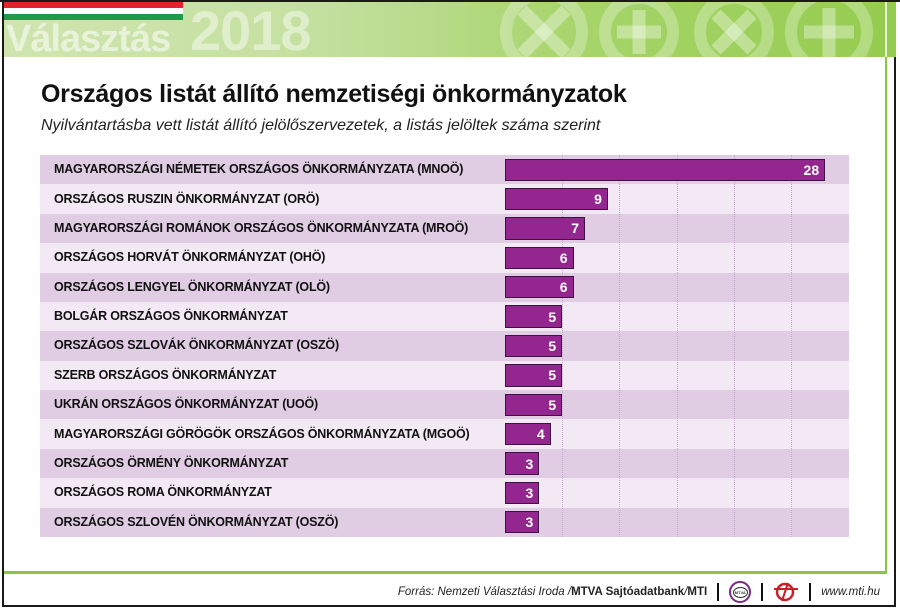  I want to click on category-label: UKRÁN ORSZÁGOS ÖNKORMÁNYZAT (UOÖ), so click(186, 404).